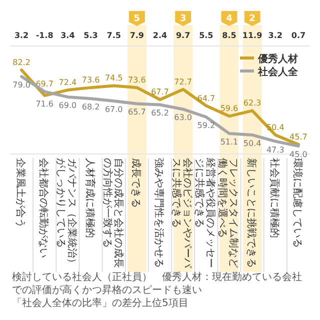 The image size is (320, 320). What do you see at coordinates (228, 213) in the screenshot?
I see `x-tick-label: フレックスタイム制など働く時間を選べる` at bounding box center [228, 213].